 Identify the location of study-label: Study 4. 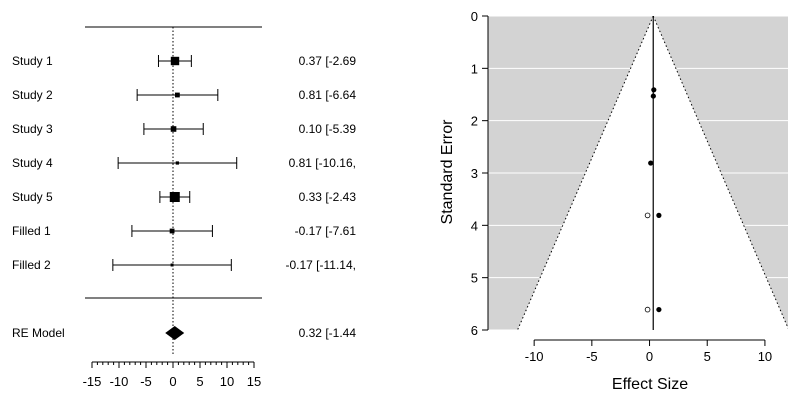
(32, 163).